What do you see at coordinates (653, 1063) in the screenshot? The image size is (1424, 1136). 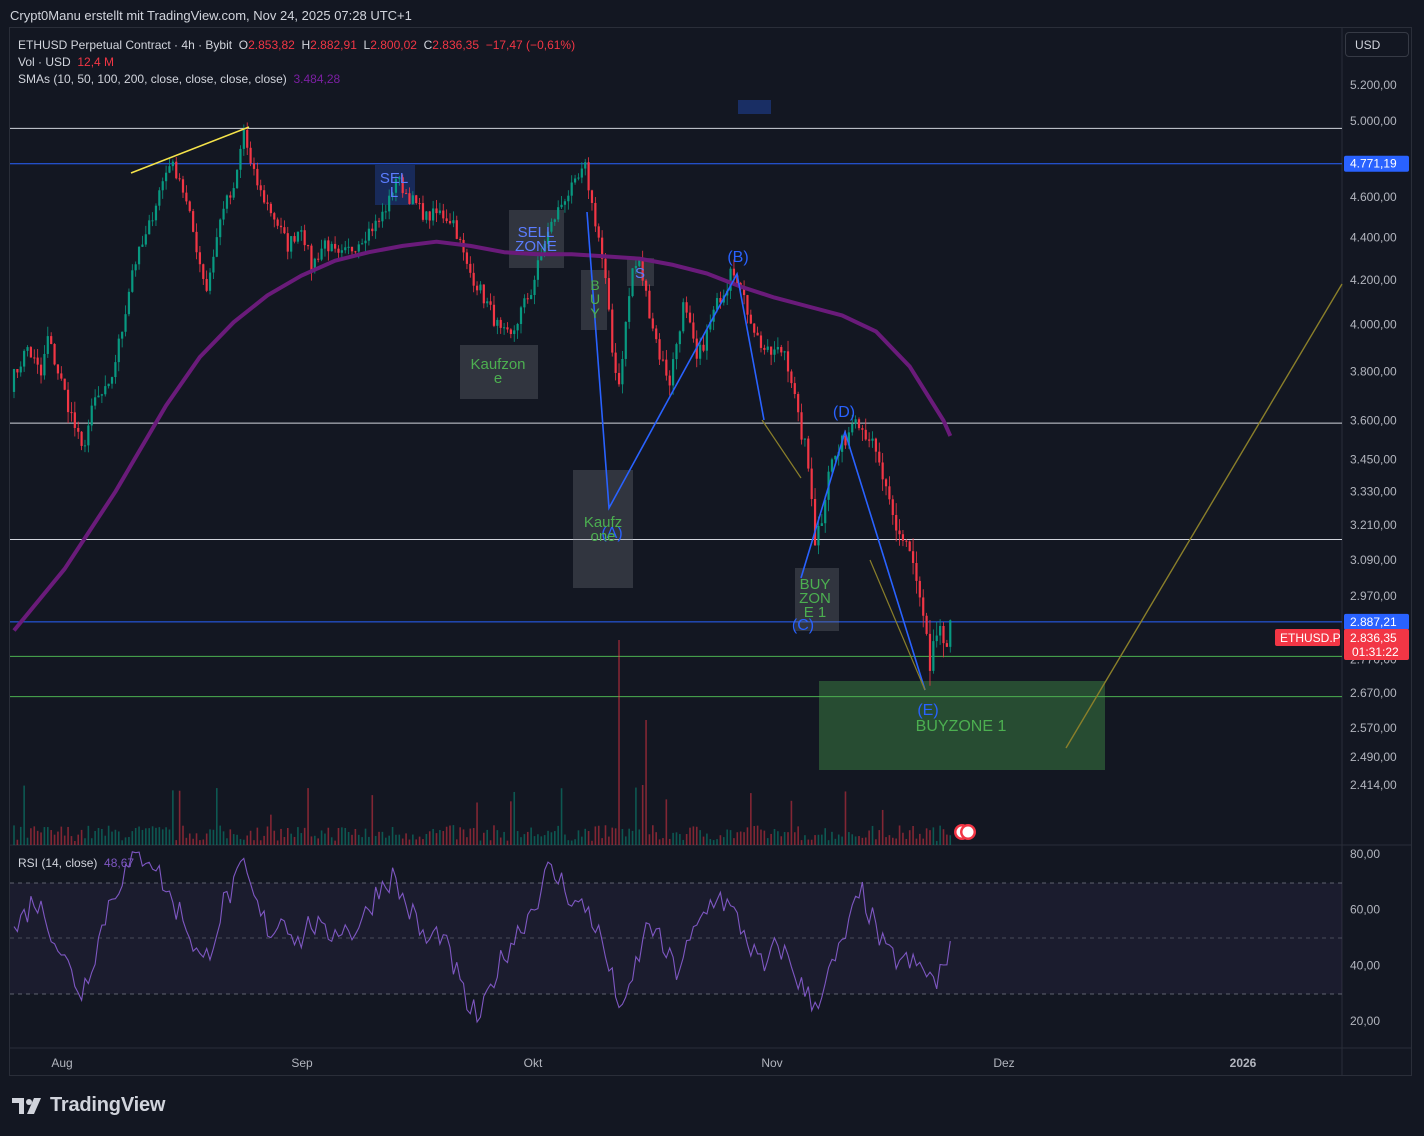 I see `time-axis: Aug Sep Okt Nov Dez 2026` at bounding box center [653, 1063].